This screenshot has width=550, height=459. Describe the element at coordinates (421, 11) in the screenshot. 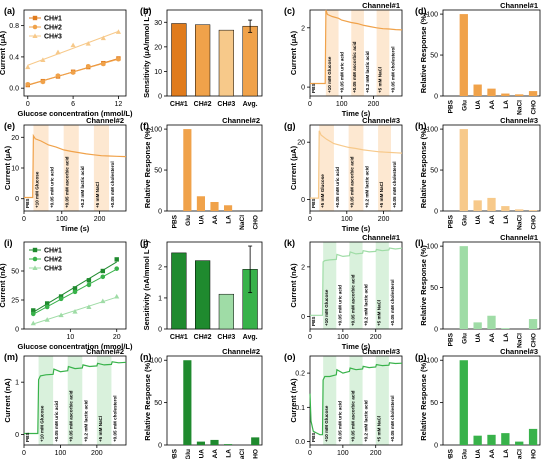

I see `panel-label: (d)` at that location.